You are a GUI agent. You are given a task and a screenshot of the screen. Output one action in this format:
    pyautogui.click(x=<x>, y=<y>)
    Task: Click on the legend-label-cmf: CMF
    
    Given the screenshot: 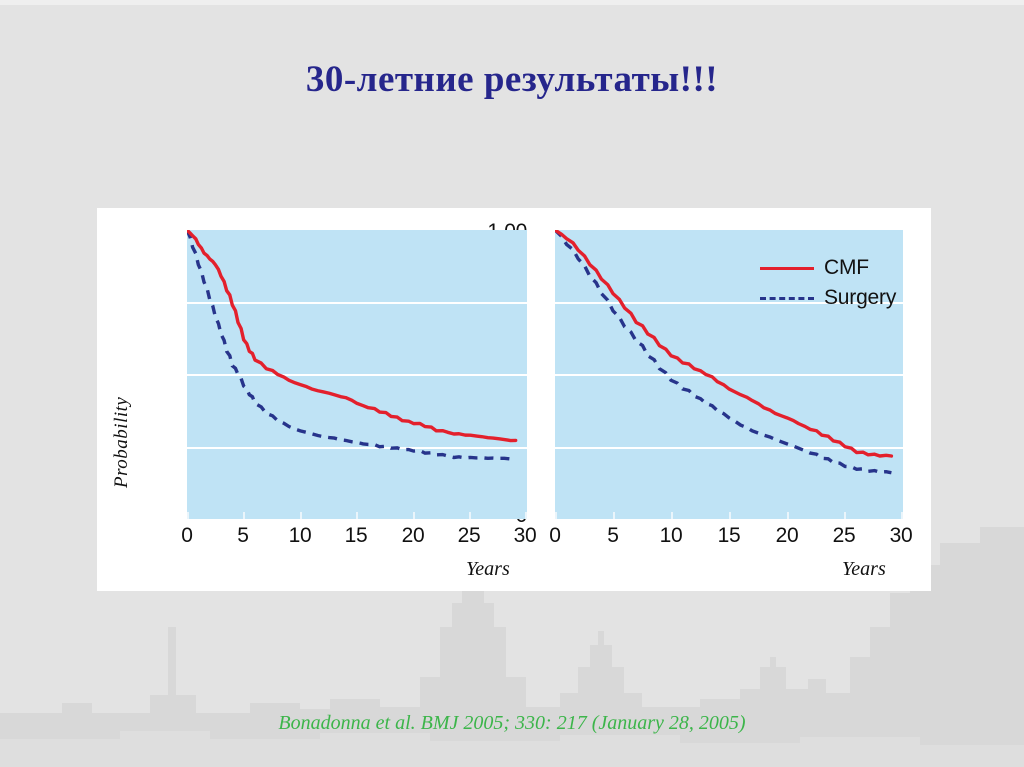 What is the action you would take?
    pyautogui.click(x=846, y=267)
    